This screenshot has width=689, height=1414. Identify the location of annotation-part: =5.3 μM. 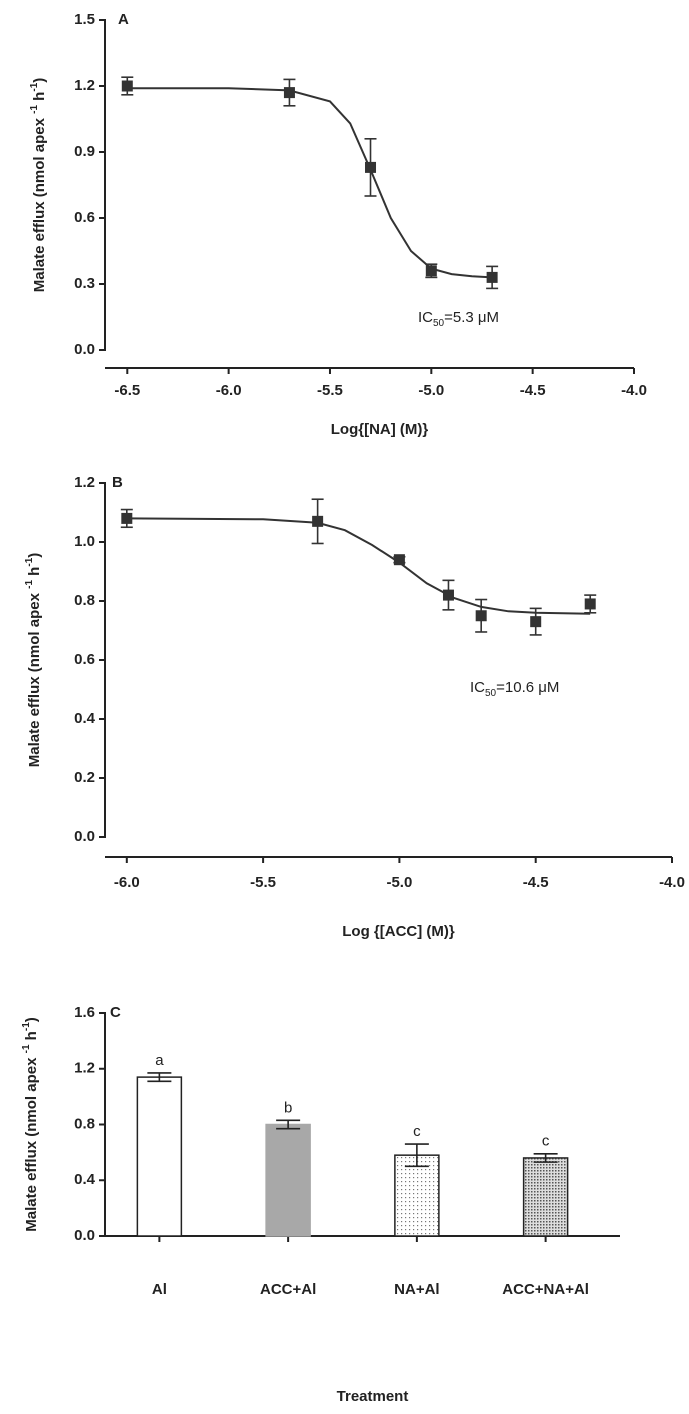
(471, 317).